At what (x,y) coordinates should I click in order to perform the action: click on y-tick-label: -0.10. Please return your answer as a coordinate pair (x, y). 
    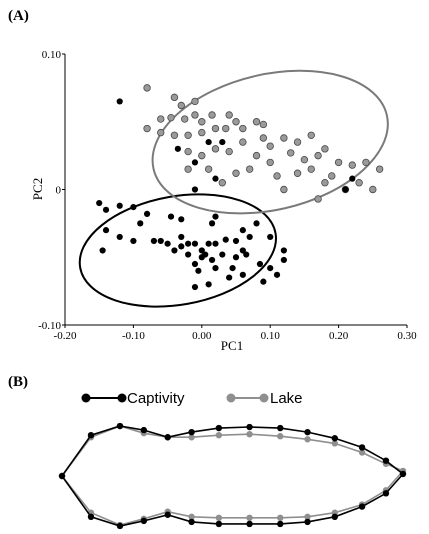
    Looking at the image, I should click on (49, 326).